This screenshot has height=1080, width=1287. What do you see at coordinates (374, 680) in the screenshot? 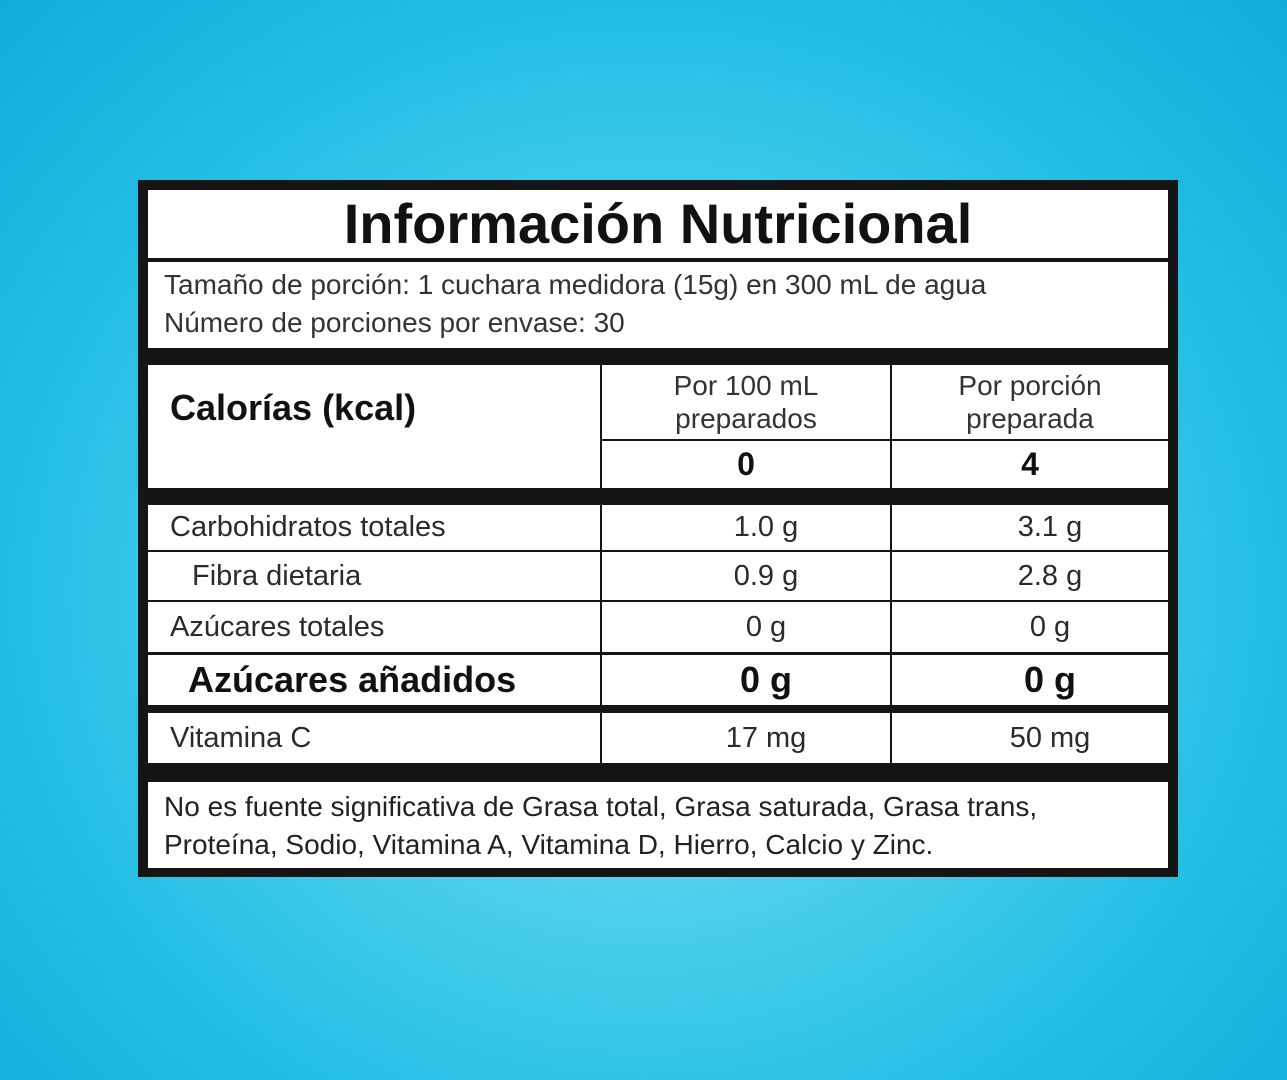
I see `nutrient-name: Azúcares añadidos` at bounding box center [374, 680].